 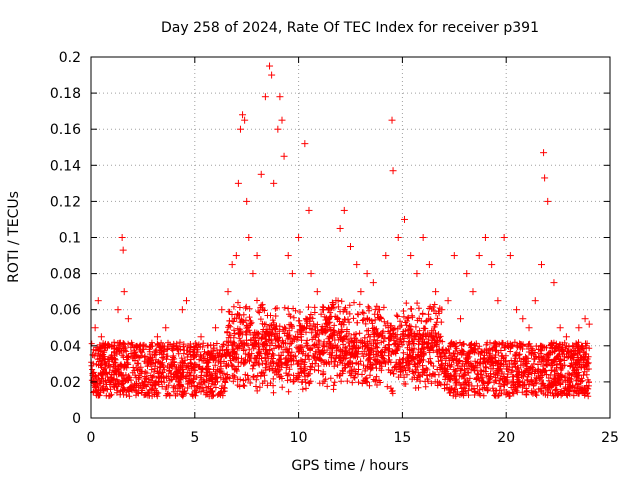 What do you see at coordinates (610, 438) in the screenshot?
I see `x-tick-label: 25` at bounding box center [610, 438].